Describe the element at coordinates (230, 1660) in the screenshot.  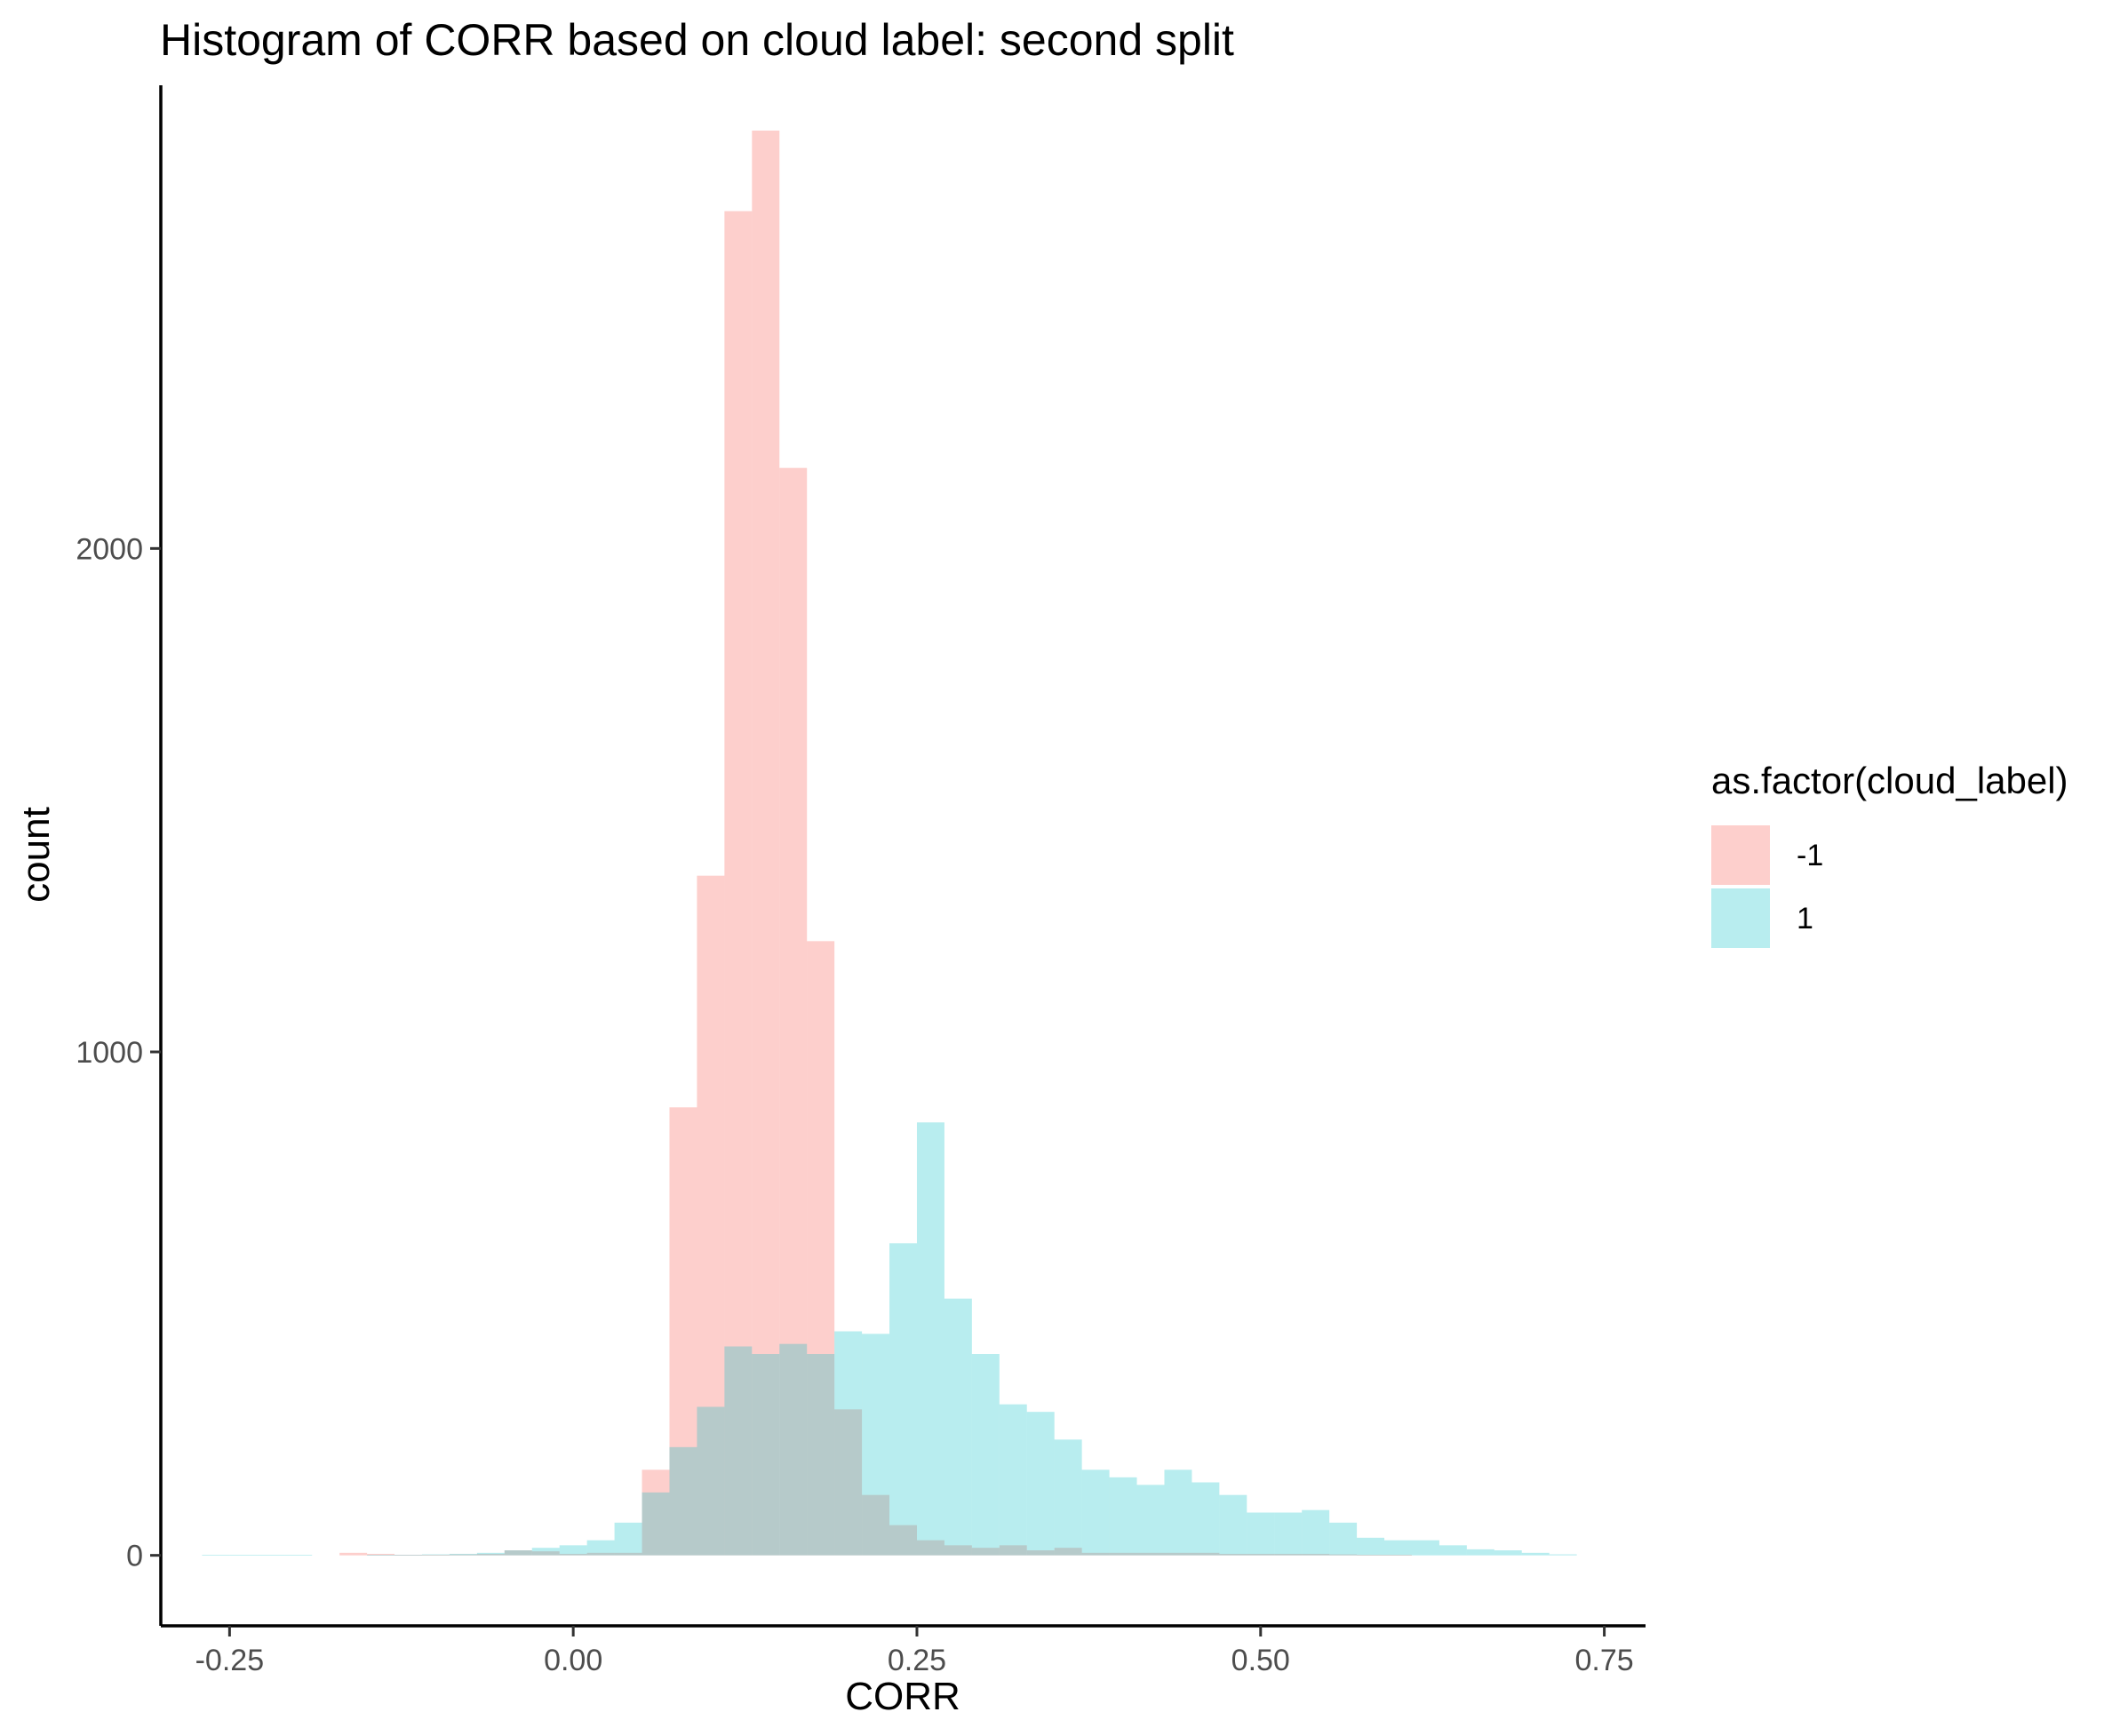
I see `x-tick-label: -0.25` at that location.